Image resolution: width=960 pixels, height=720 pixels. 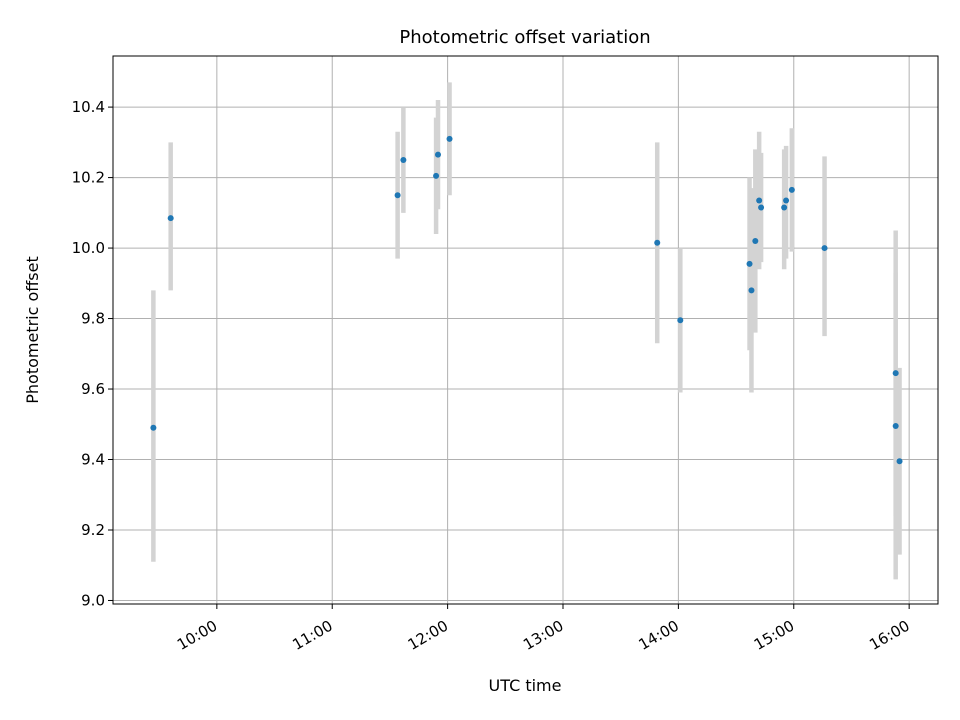 I want to click on y-tick-label: 10.0, so click(x=88, y=248).